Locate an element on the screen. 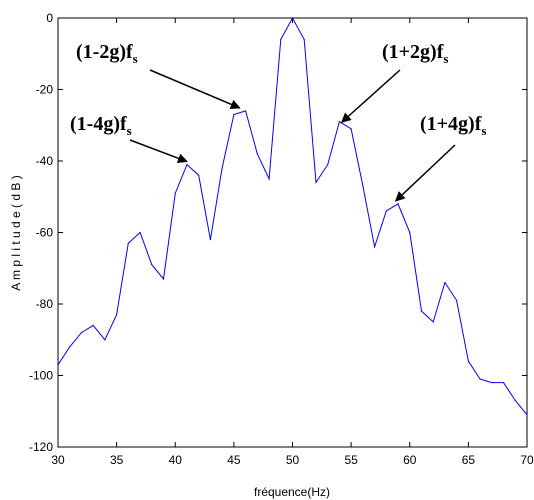  annotation-label: (1+4g)fs is located at coordinates (453, 125).